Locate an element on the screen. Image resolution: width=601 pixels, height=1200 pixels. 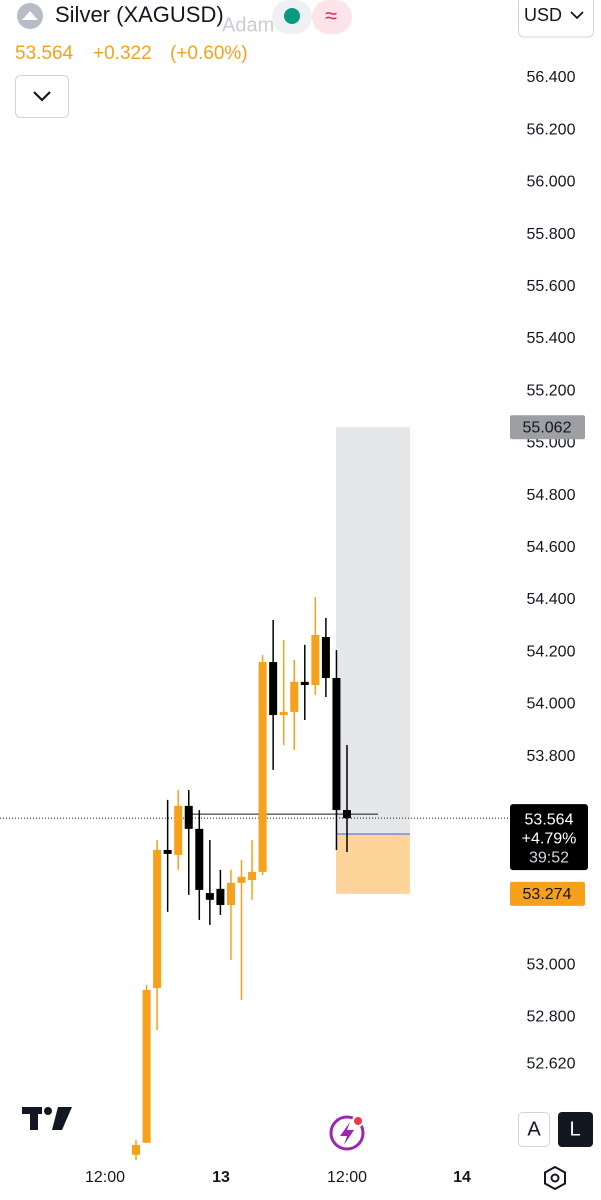
auto-scale-label: A is located at coordinates (534, 1129).